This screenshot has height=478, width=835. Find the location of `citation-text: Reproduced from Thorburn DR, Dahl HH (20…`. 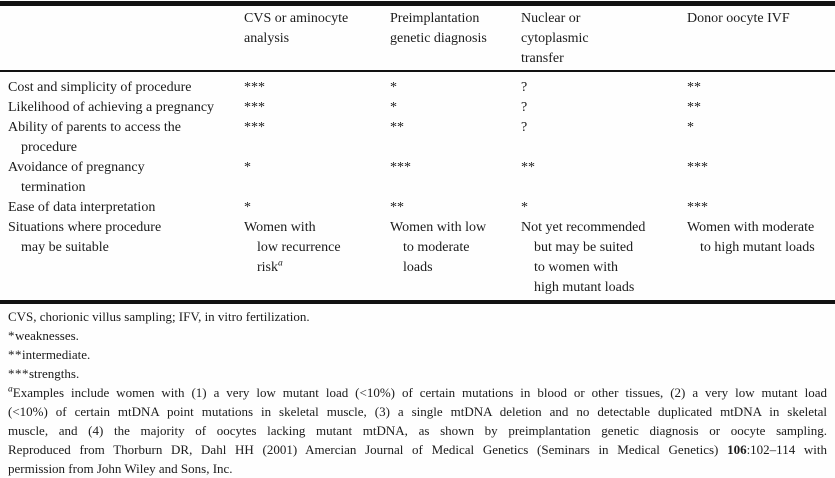

citation-text: Reproduced from Thorburn DR, Dahl HH (20… is located at coordinates (368, 449).